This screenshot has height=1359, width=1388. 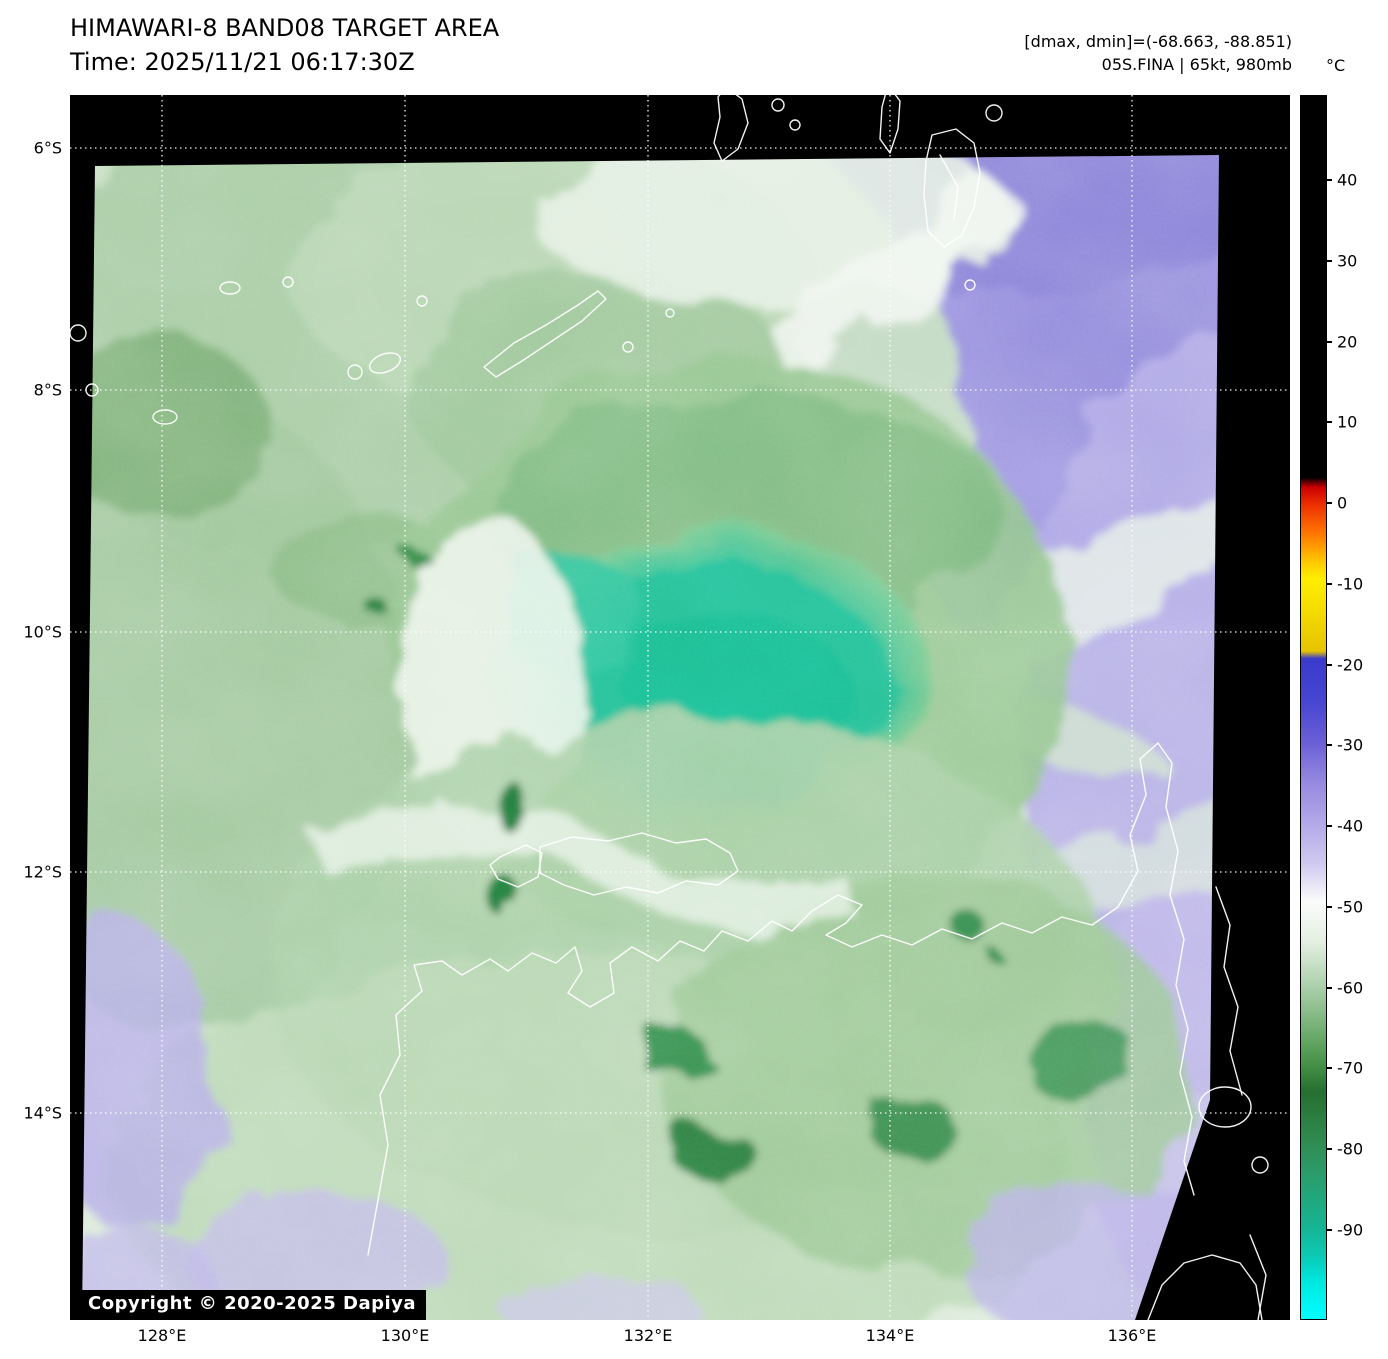 I want to click on storm-info-label: 05S.FINA | 65kt, 980mb, so click(x=1196, y=65).